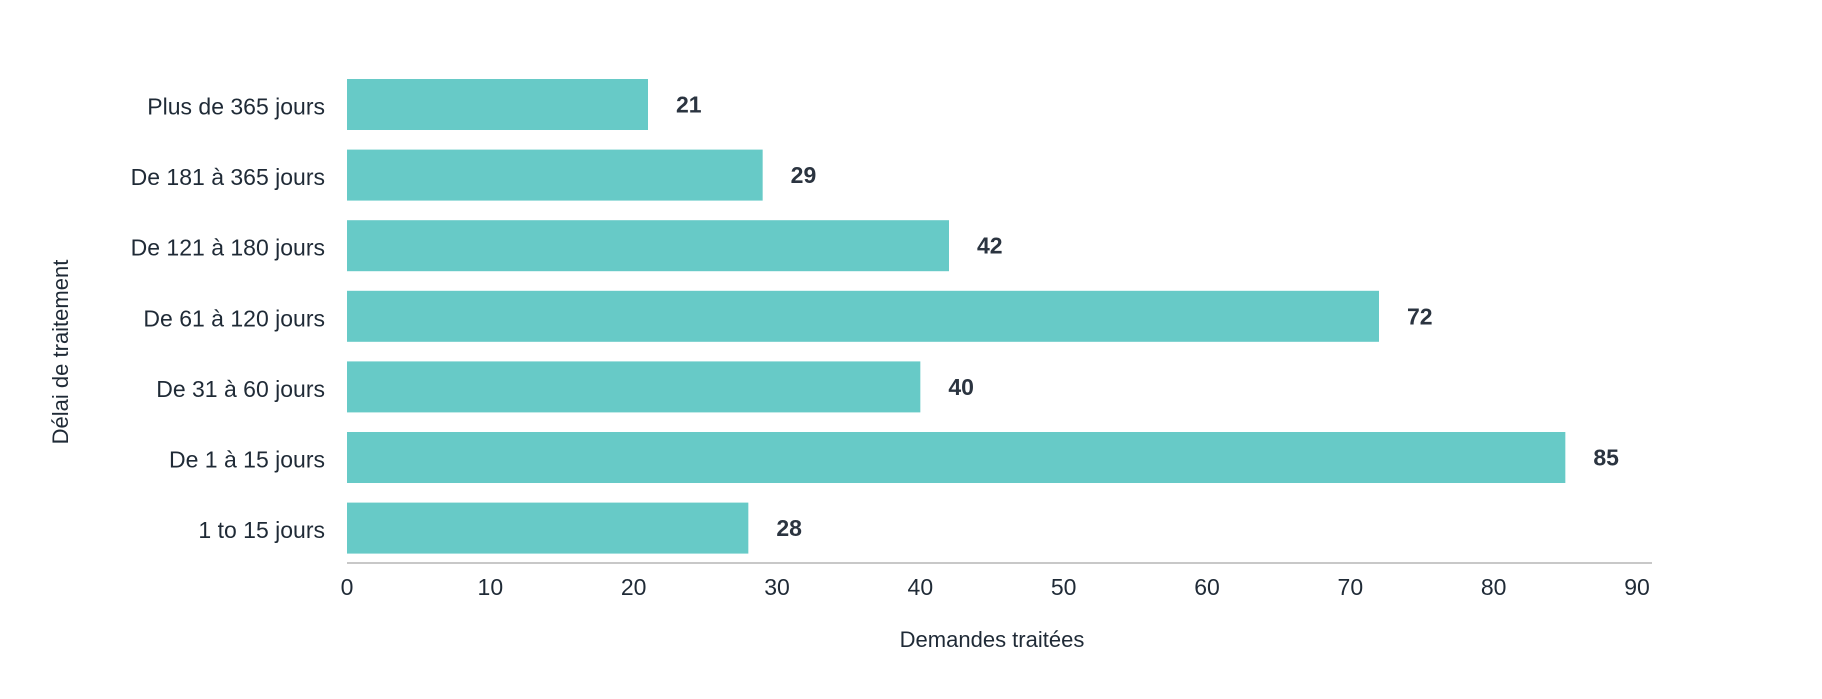 This screenshot has height=699, width=1822. I want to click on value-label-5: 85, so click(1606, 458).